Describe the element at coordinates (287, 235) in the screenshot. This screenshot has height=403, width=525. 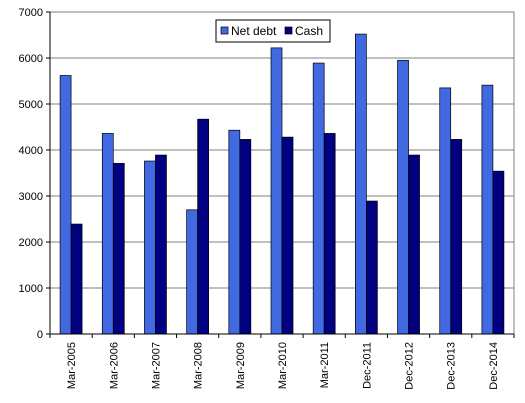
I see `bar-cash-mar-2010` at that location.